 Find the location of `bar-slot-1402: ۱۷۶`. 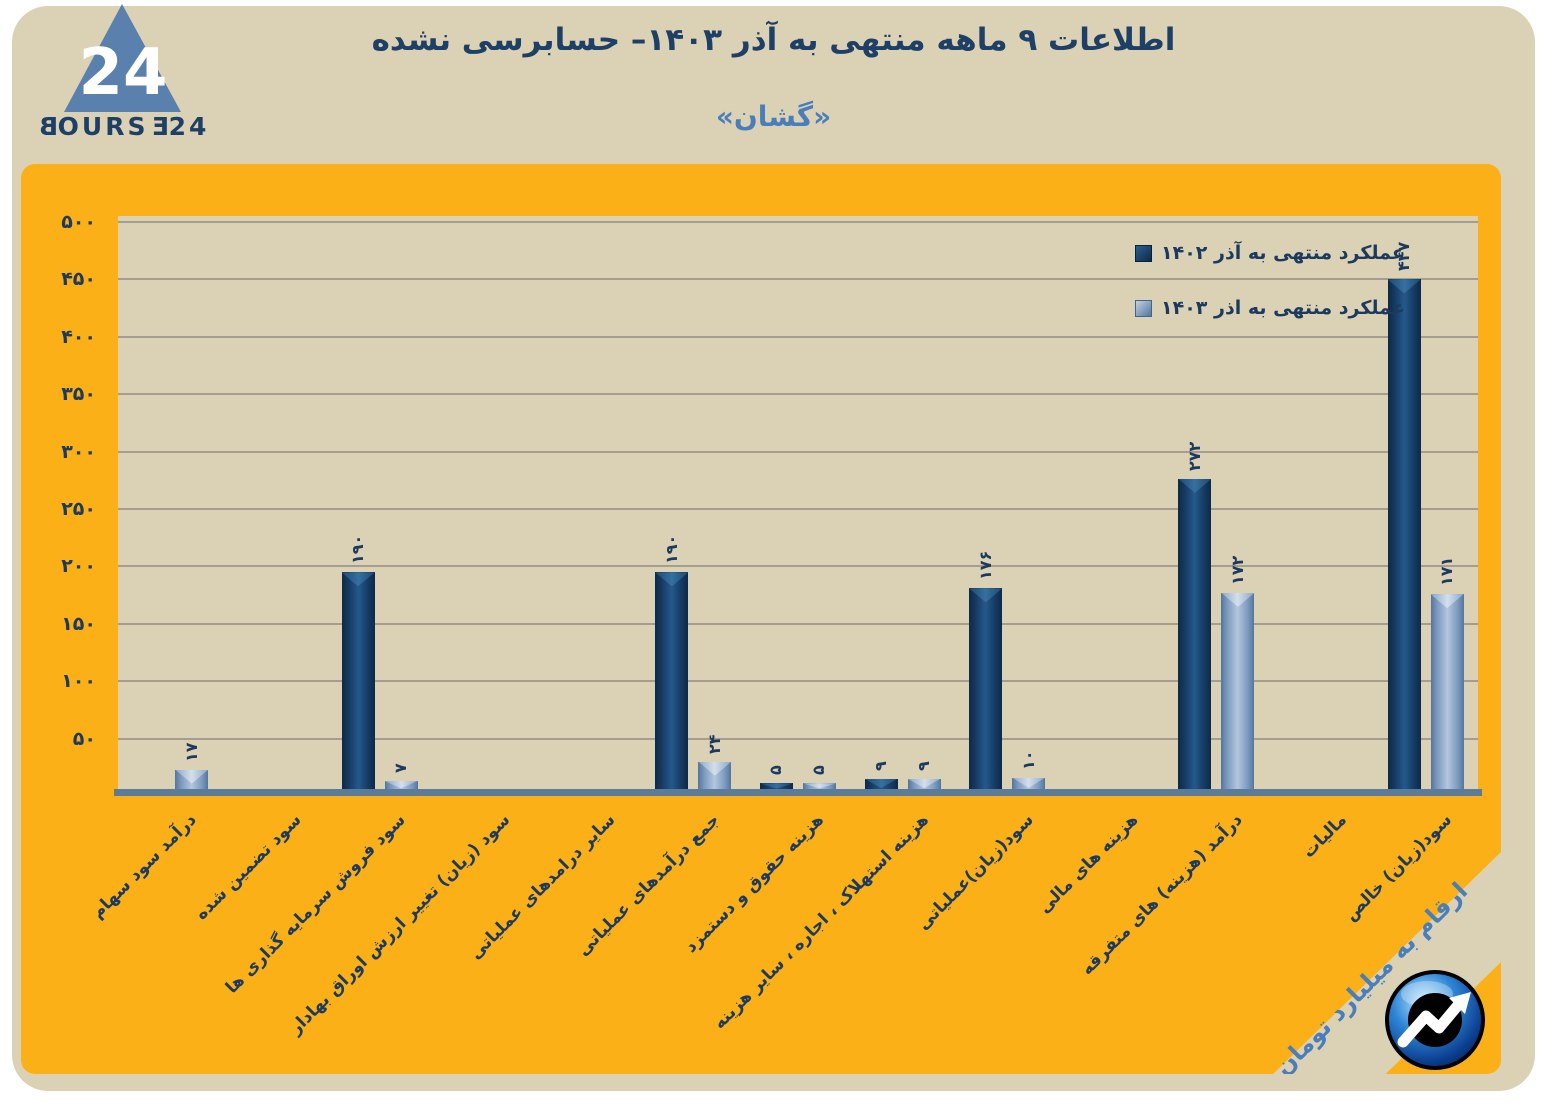

bar-slot-1402: ۱۷۶ is located at coordinates (986, 670).